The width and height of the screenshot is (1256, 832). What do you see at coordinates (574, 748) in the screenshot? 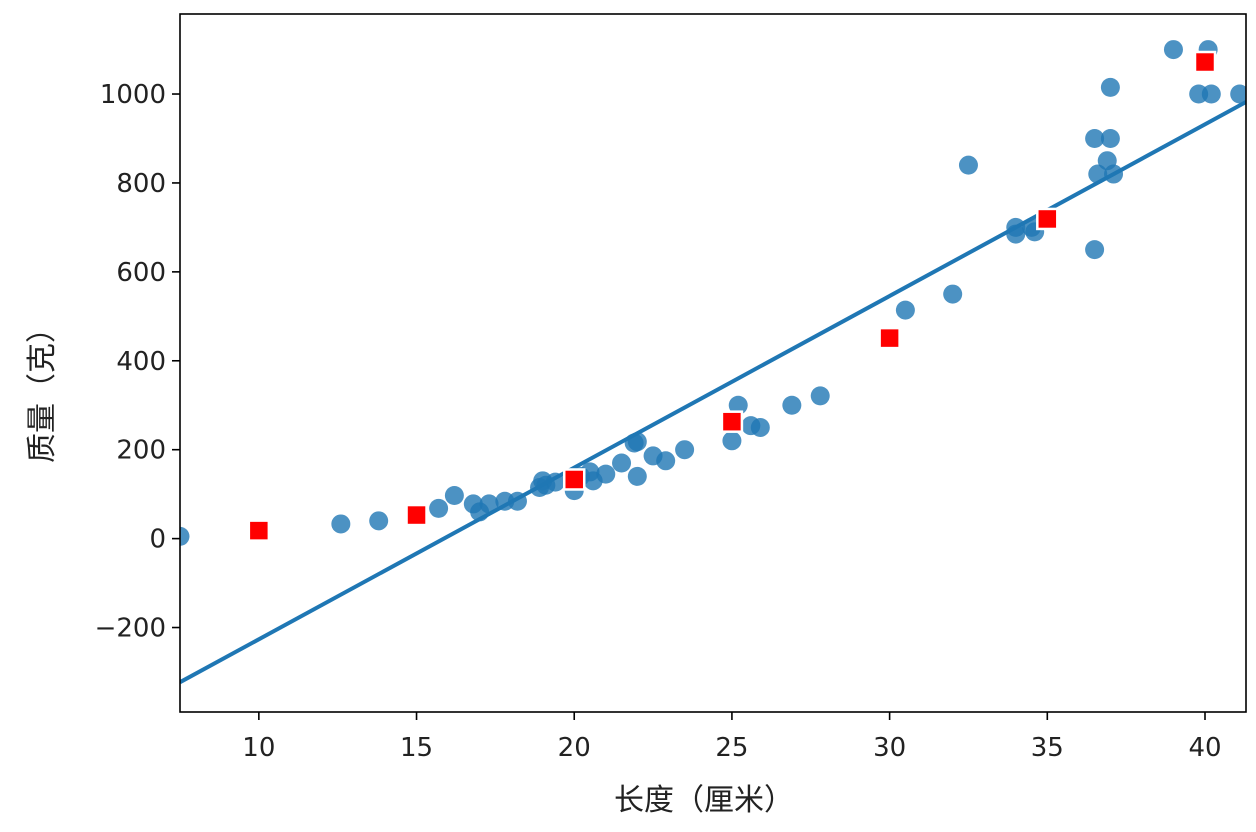
I see `x-tick-label: 20` at bounding box center [574, 748].